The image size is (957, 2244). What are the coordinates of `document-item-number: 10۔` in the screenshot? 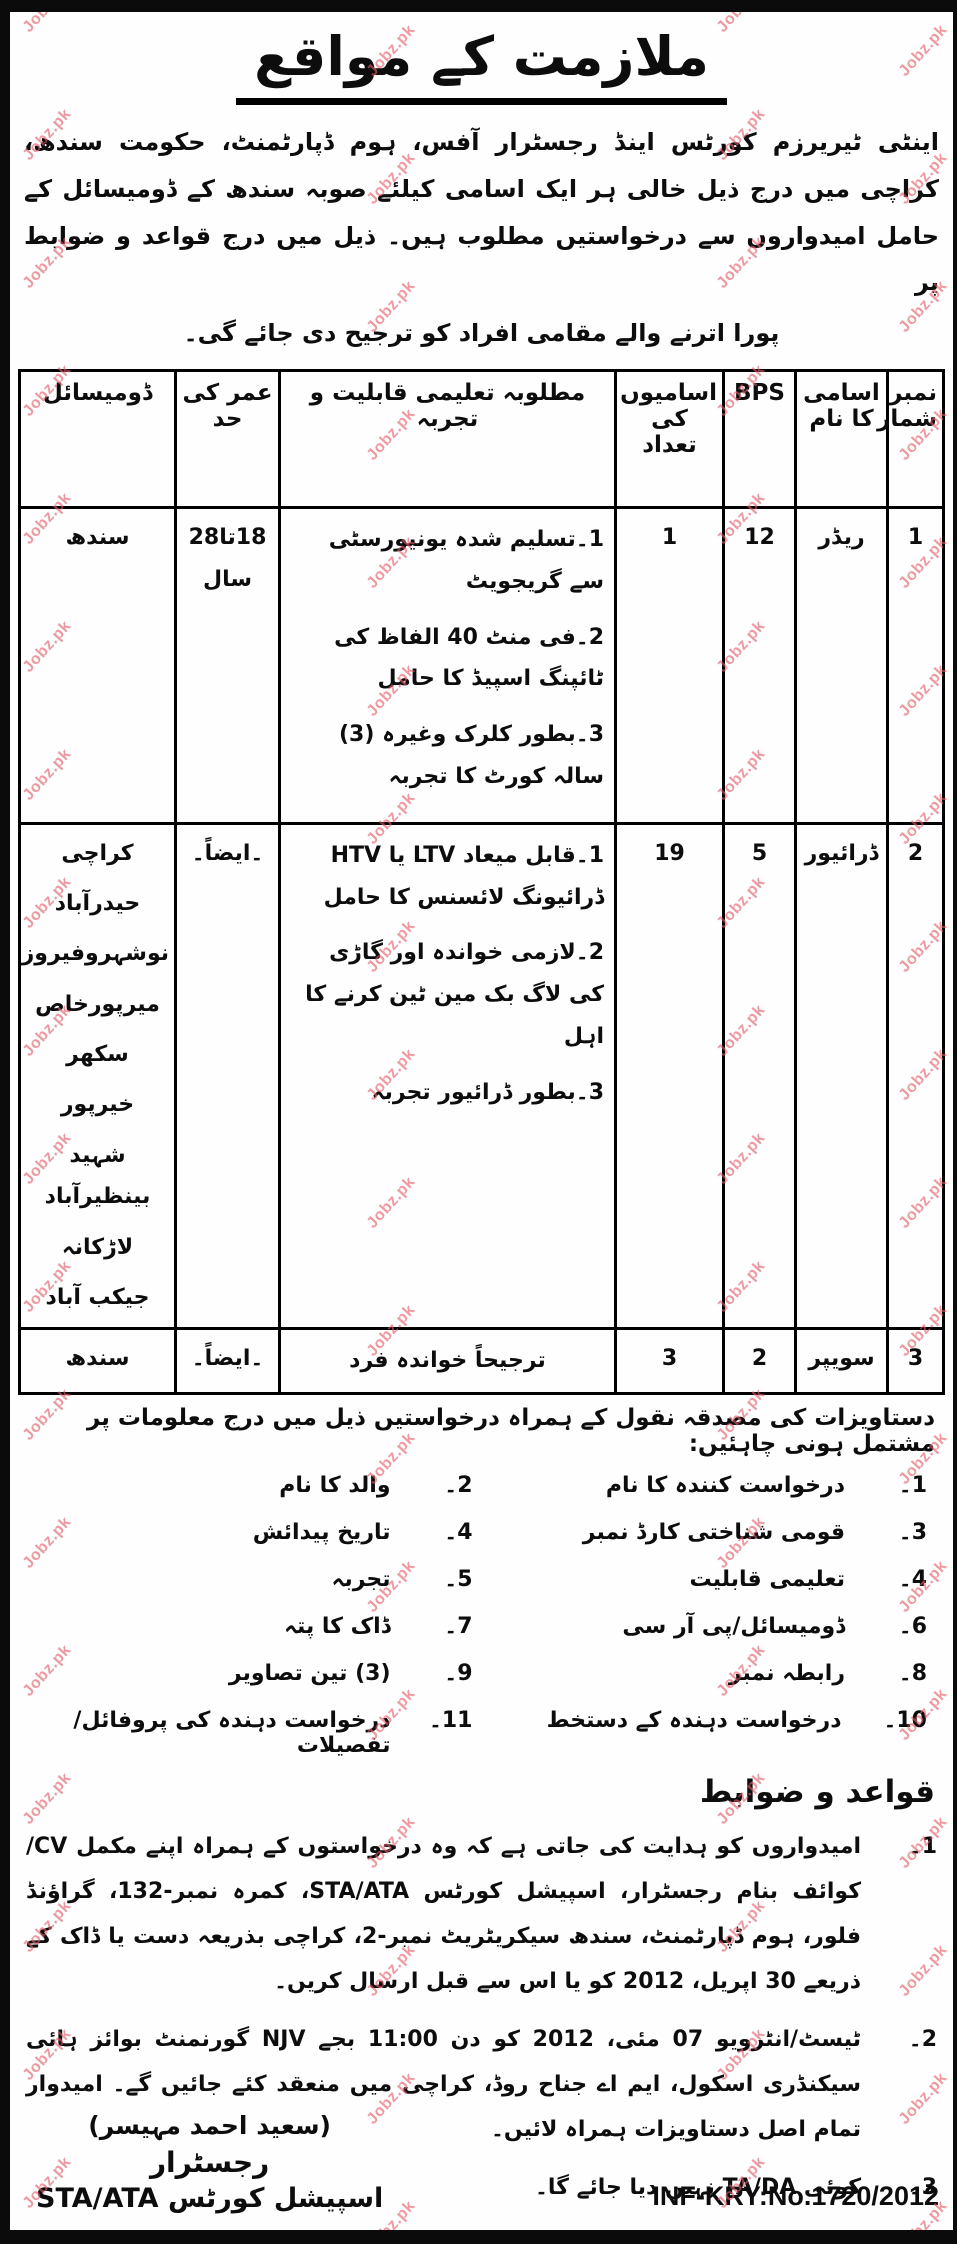 It's located at (905, 1720).